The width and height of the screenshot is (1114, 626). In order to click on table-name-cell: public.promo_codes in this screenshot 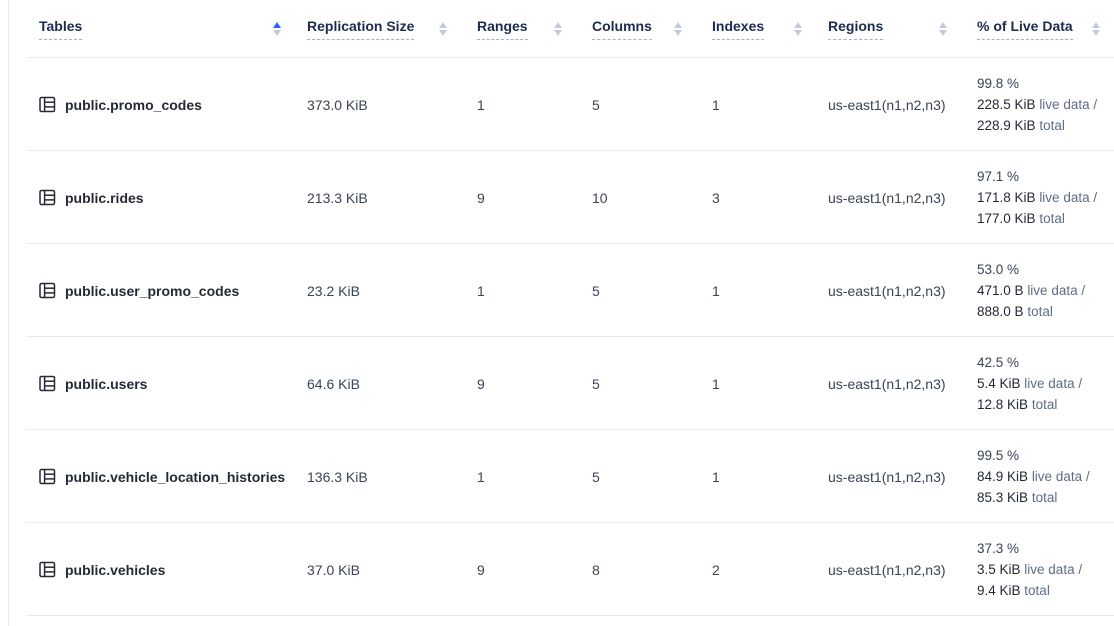, I will do `click(150, 104)`.